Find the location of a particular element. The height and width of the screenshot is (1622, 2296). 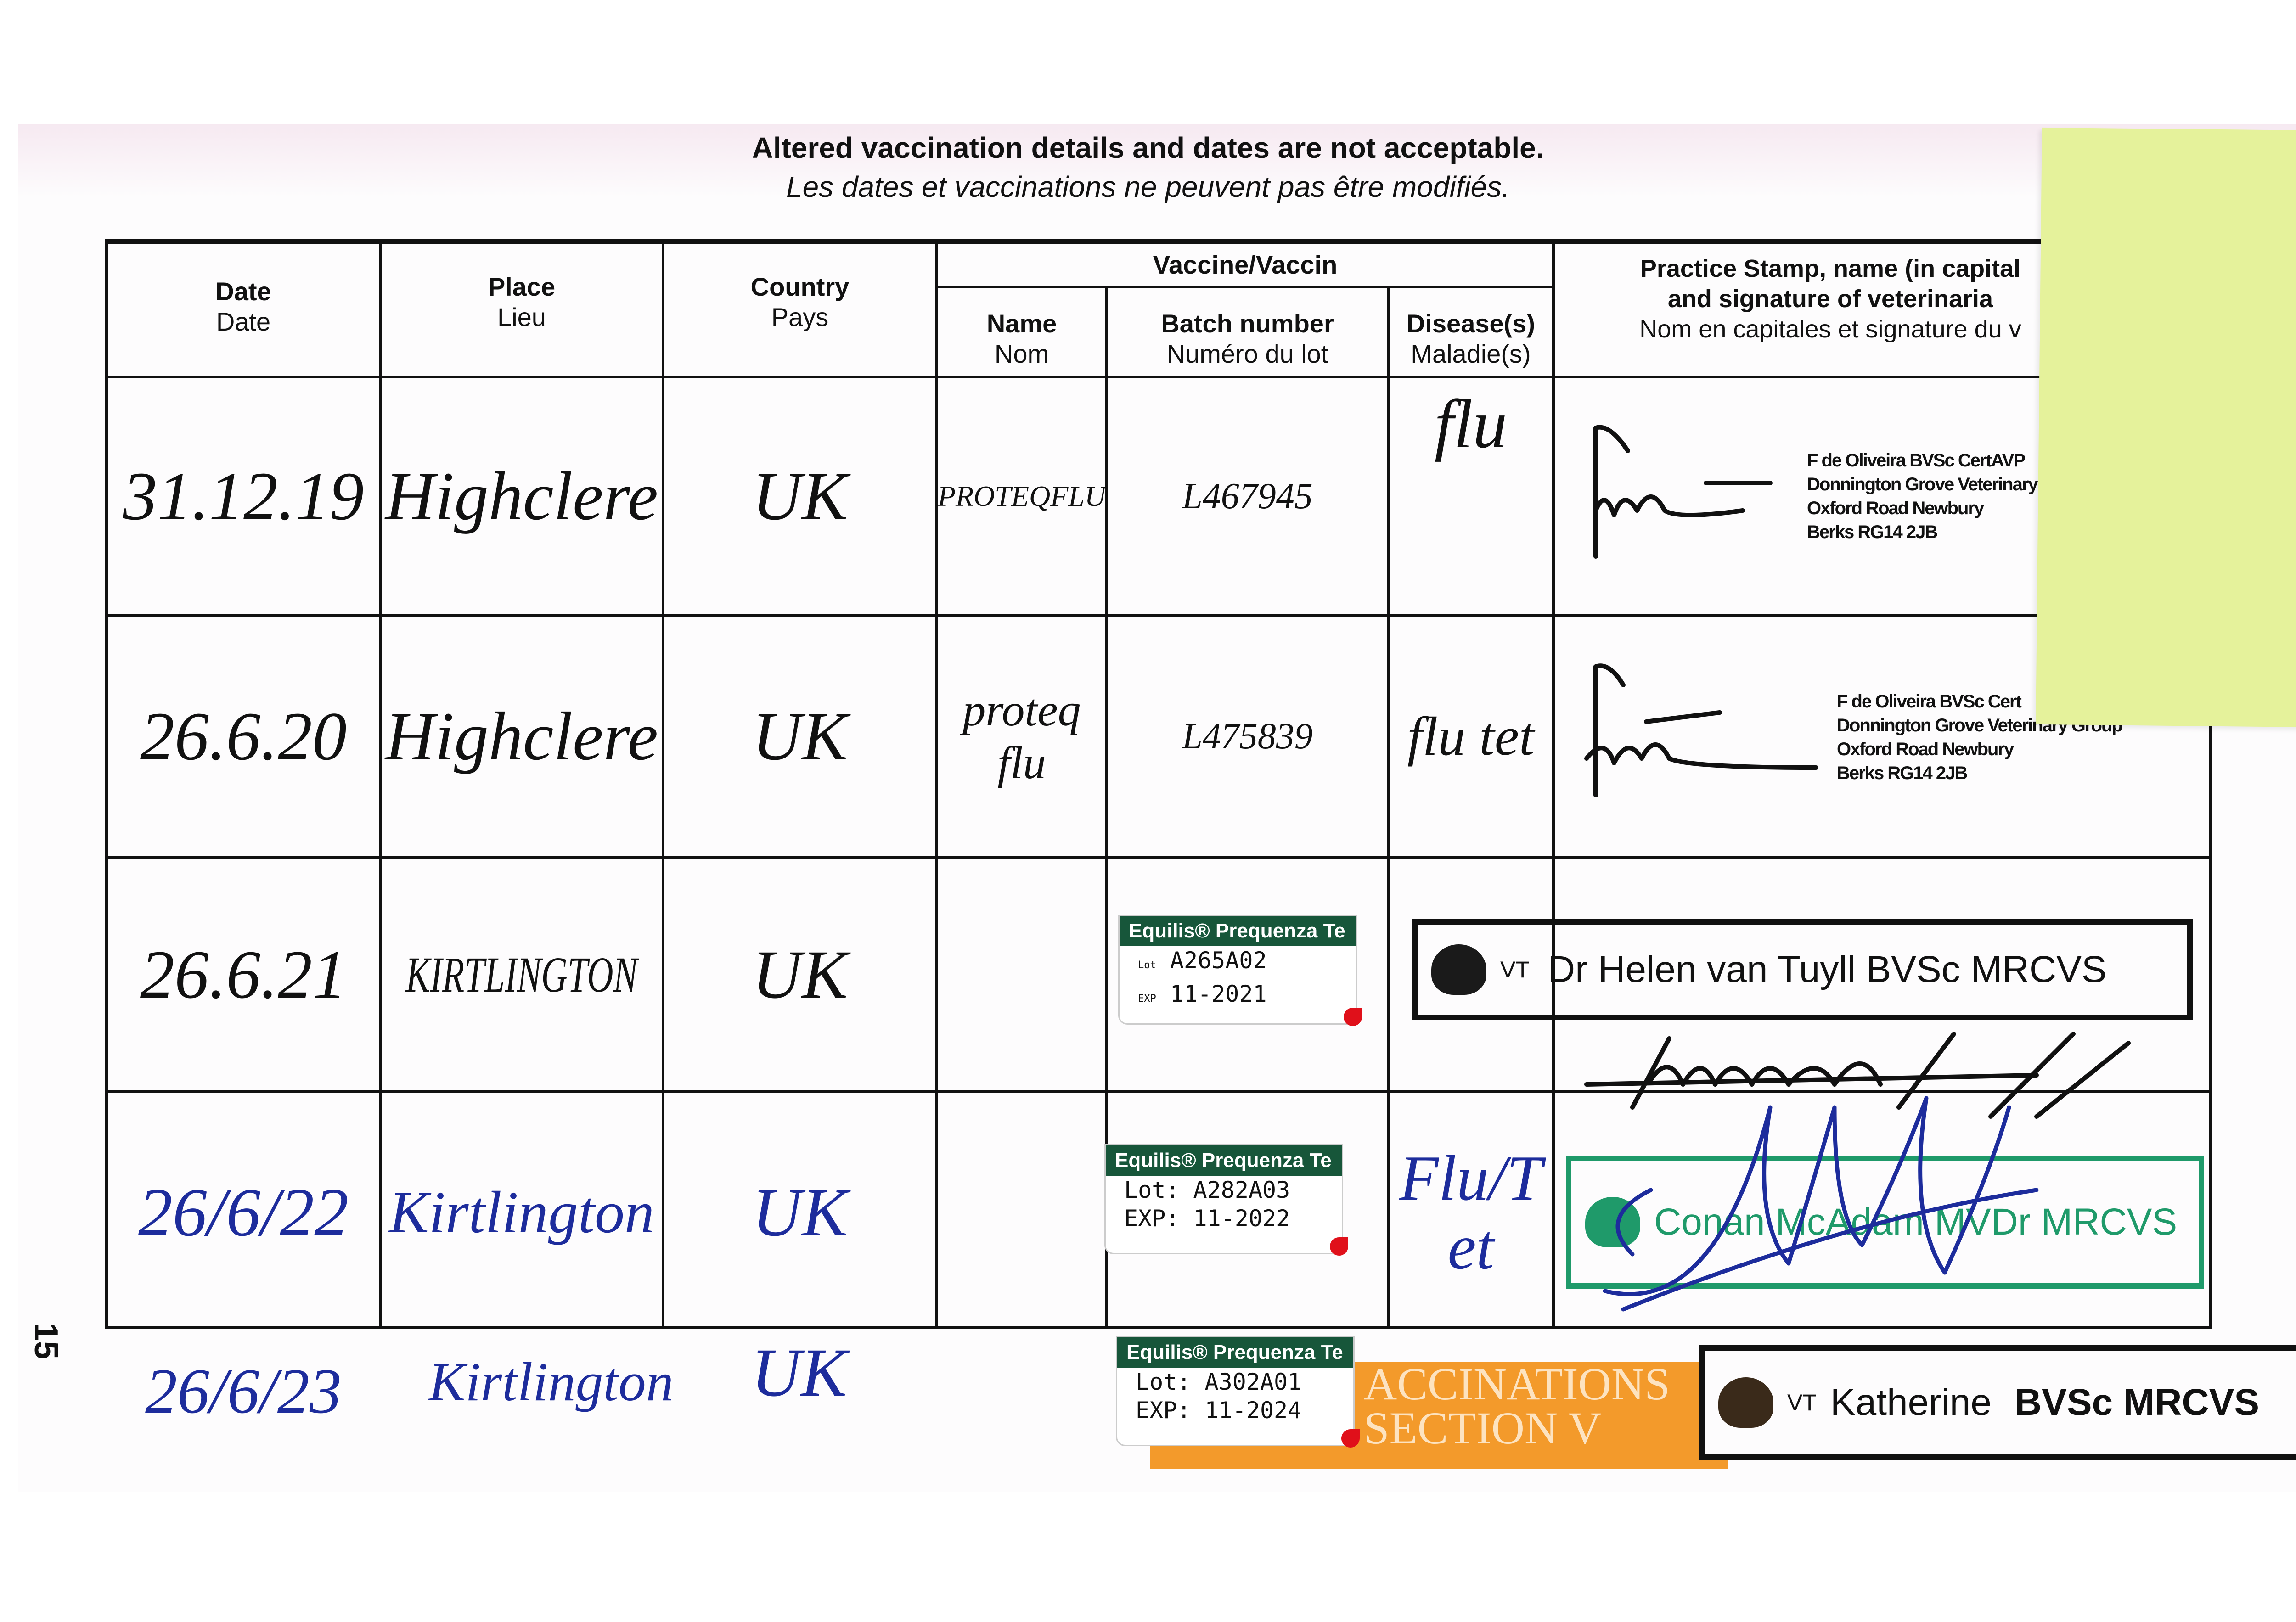

row5-stamp-qualifications: BVSc MRCVS is located at coordinates (2137, 1402).